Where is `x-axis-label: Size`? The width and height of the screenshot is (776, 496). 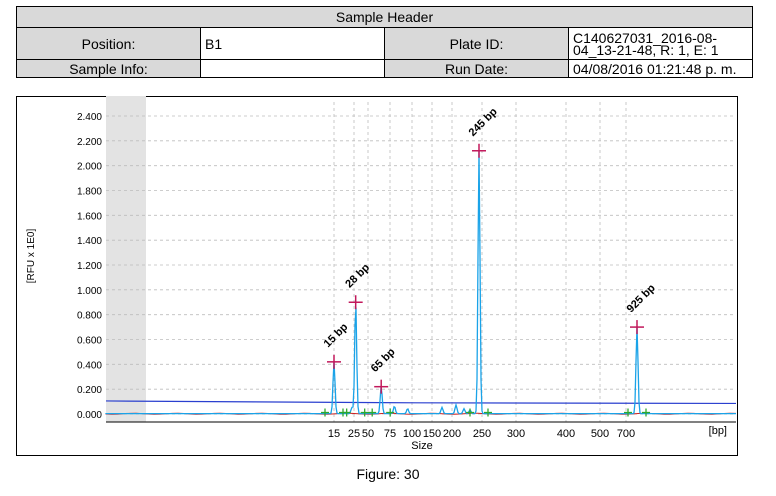 x-axis-label: Size is located at coordinates (421, 446).